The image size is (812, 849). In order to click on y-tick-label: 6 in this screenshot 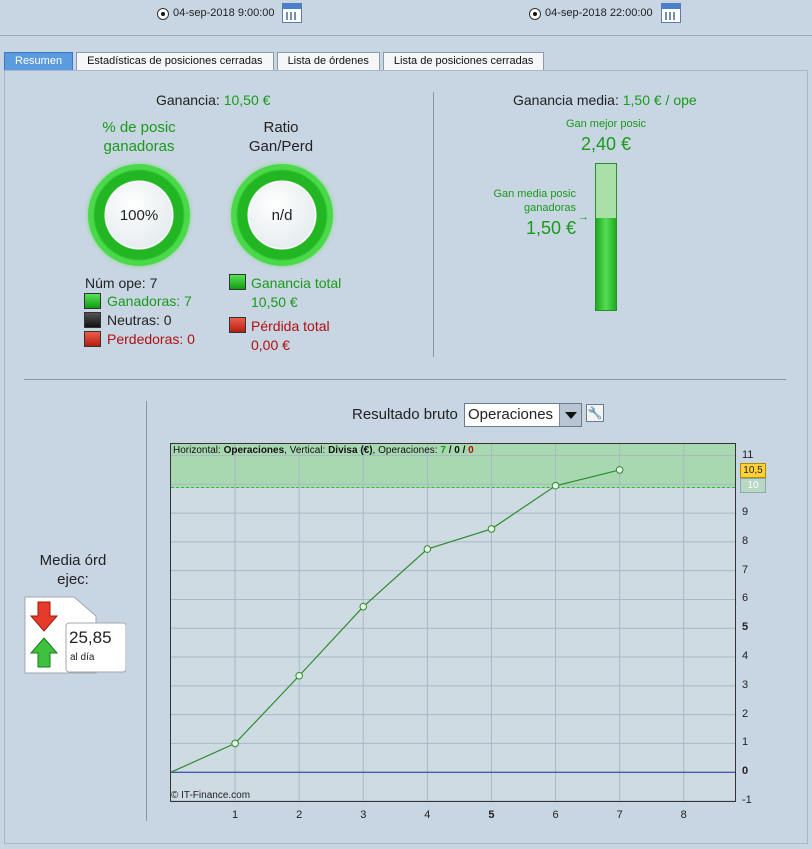, I will do `click(745, 598)`.